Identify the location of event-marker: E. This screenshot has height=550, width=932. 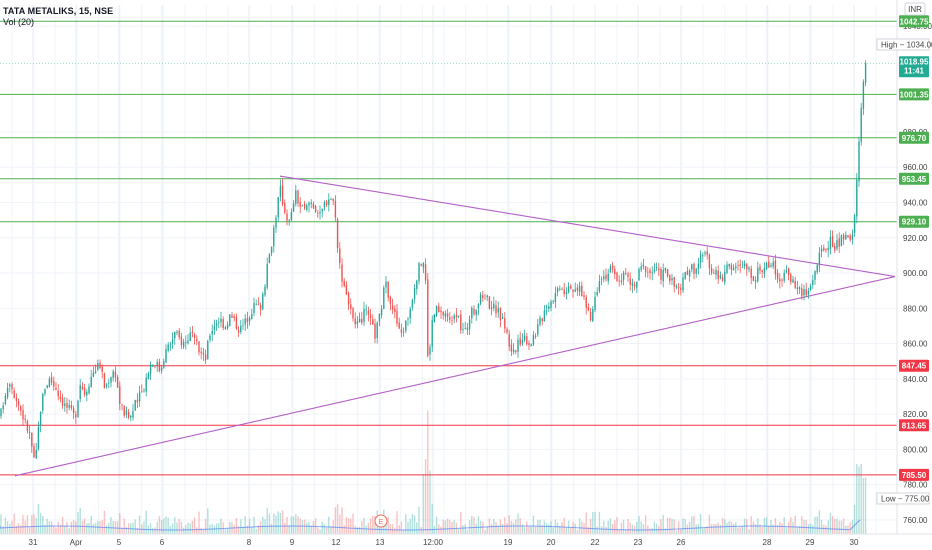
(381, 521).